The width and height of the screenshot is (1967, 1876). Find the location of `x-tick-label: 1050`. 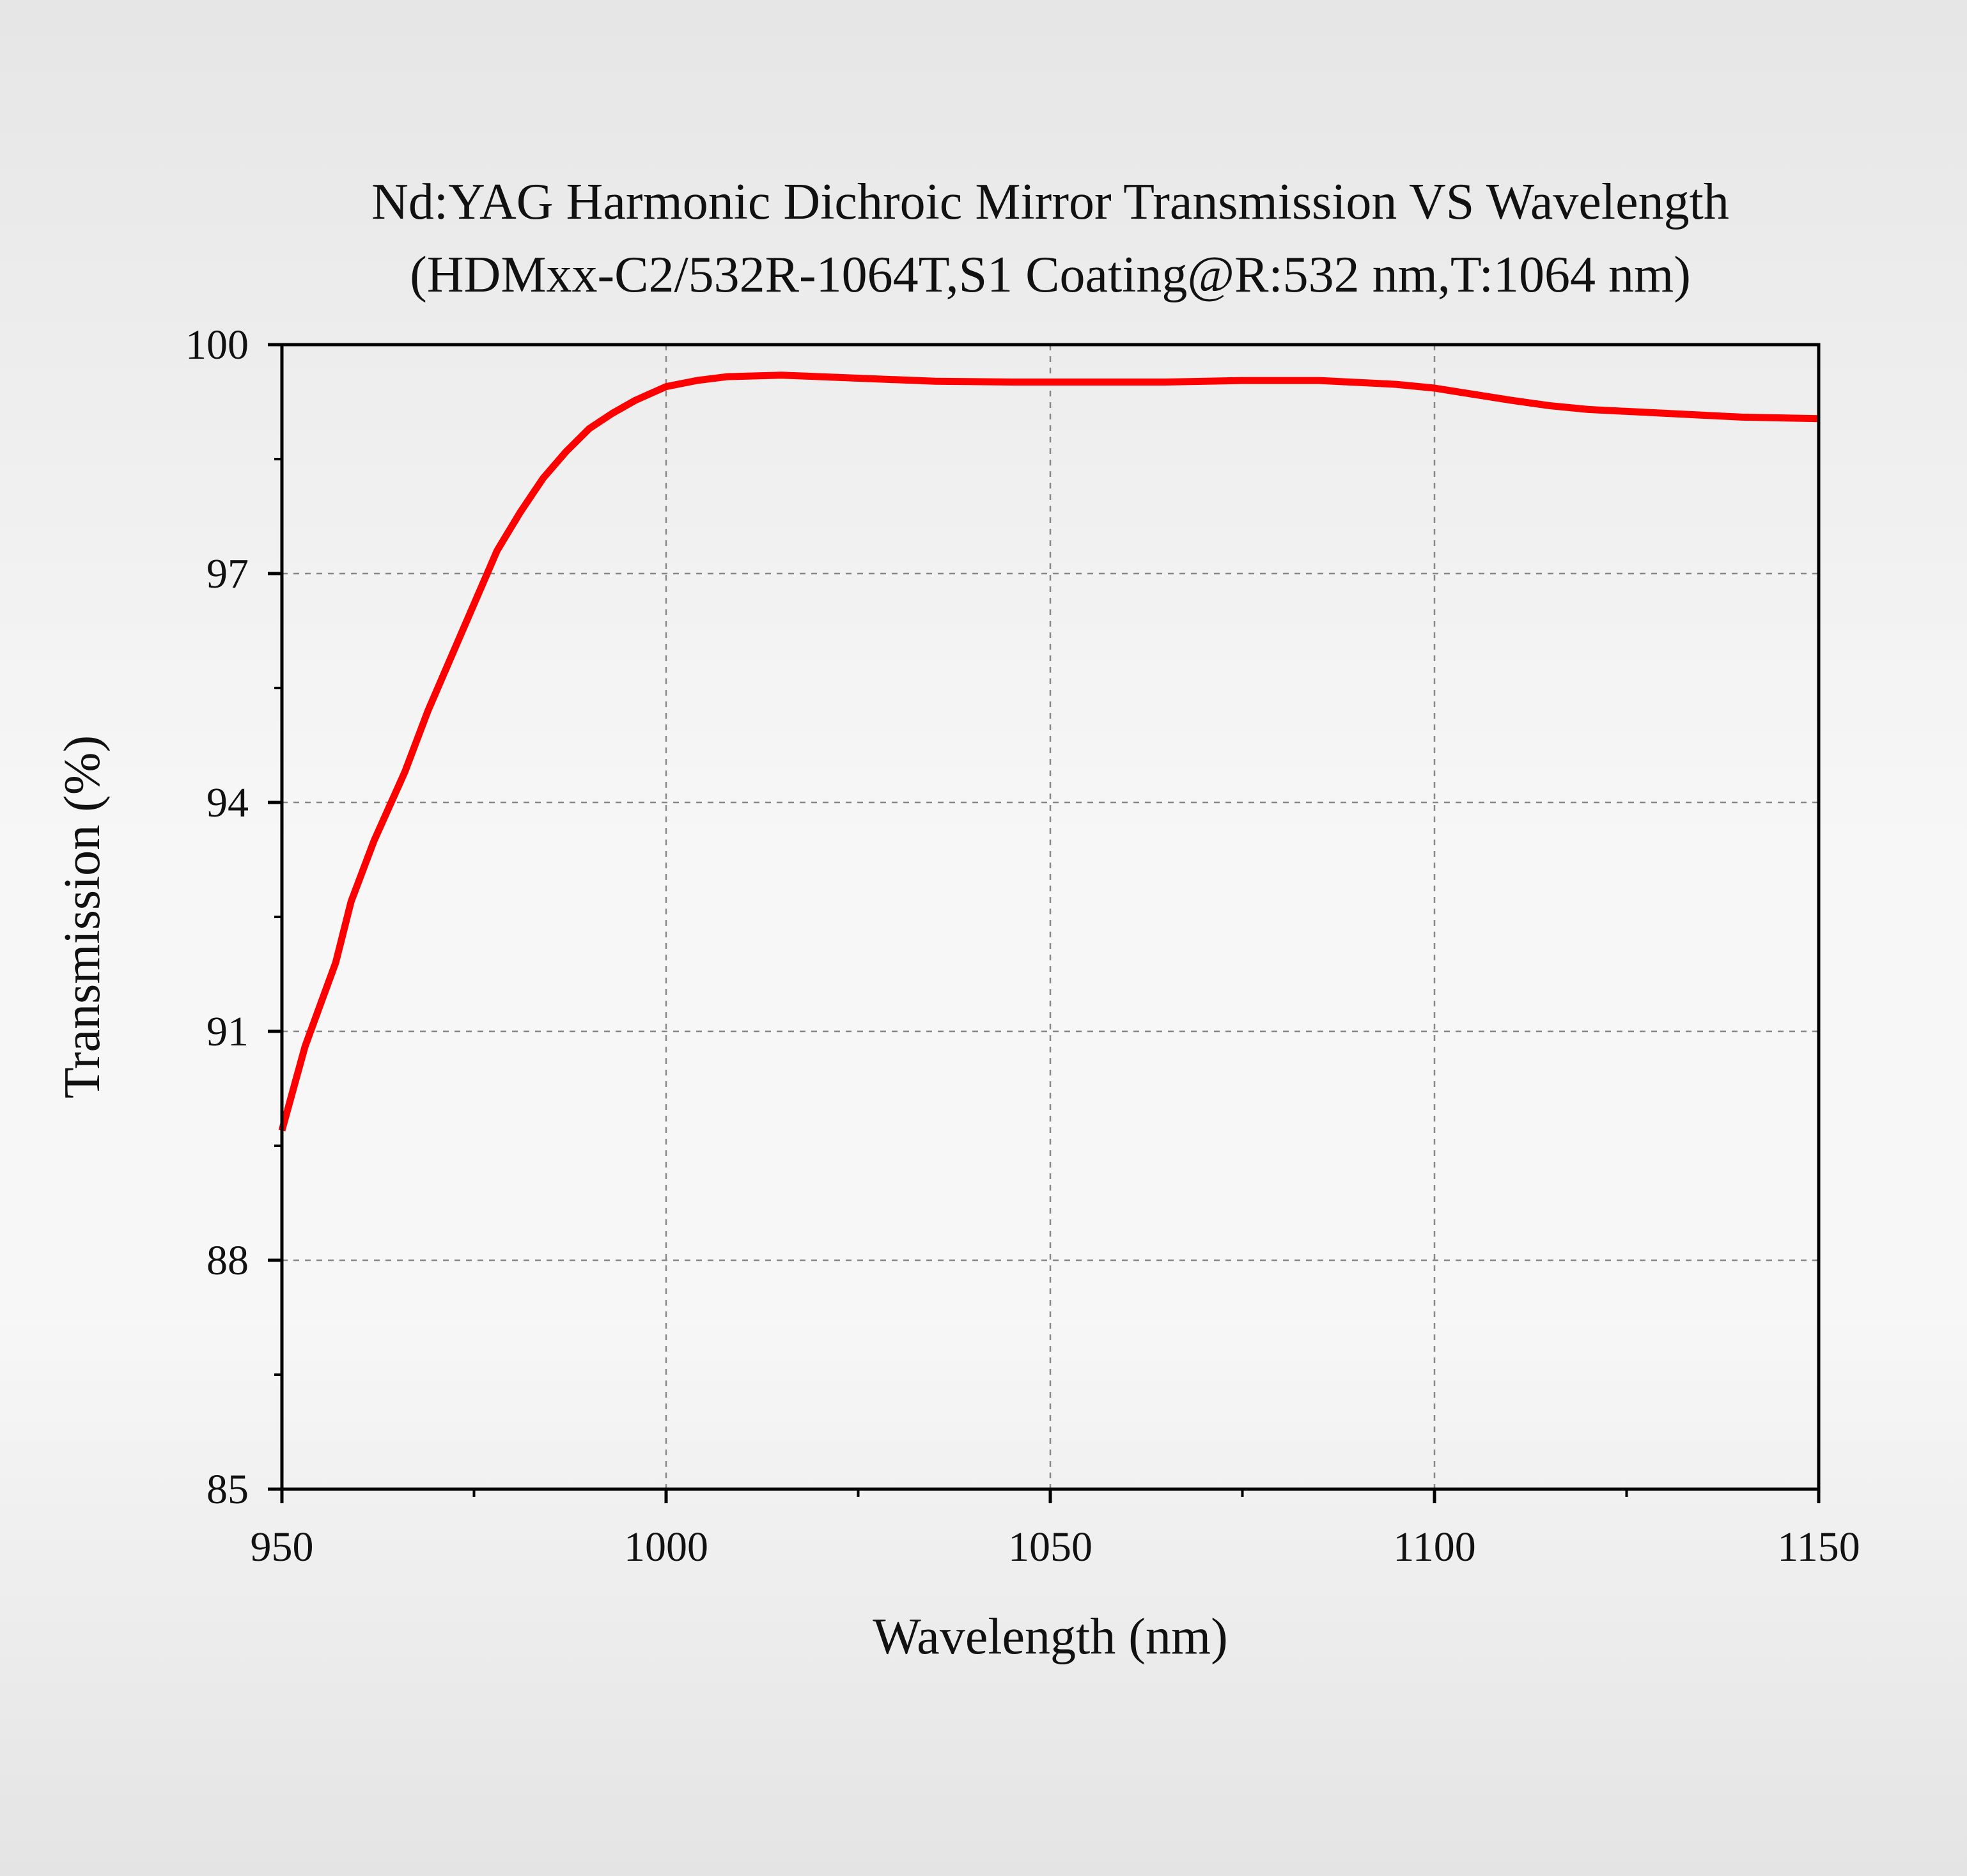

x-tick-label: 1050 is located at coordinates (1050, 1547).